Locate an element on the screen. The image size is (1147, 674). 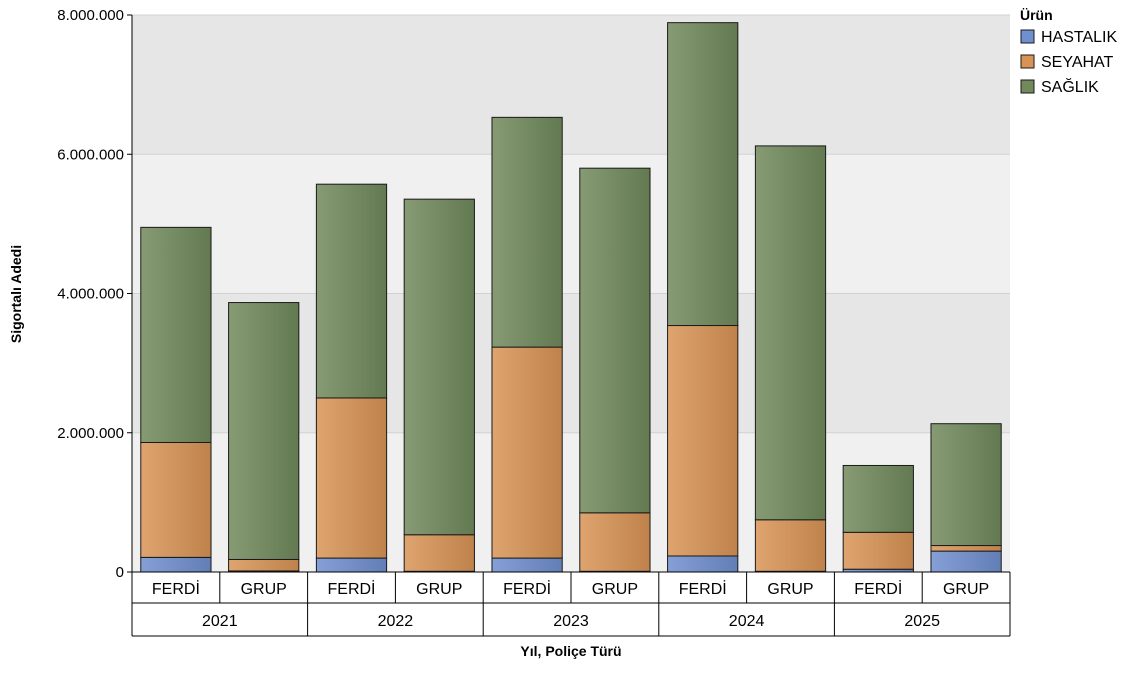
y-axis-ticks: 0 2.000.000 4.000.000 6.000.000 8.000.000 is located at coordinates (94, 294).